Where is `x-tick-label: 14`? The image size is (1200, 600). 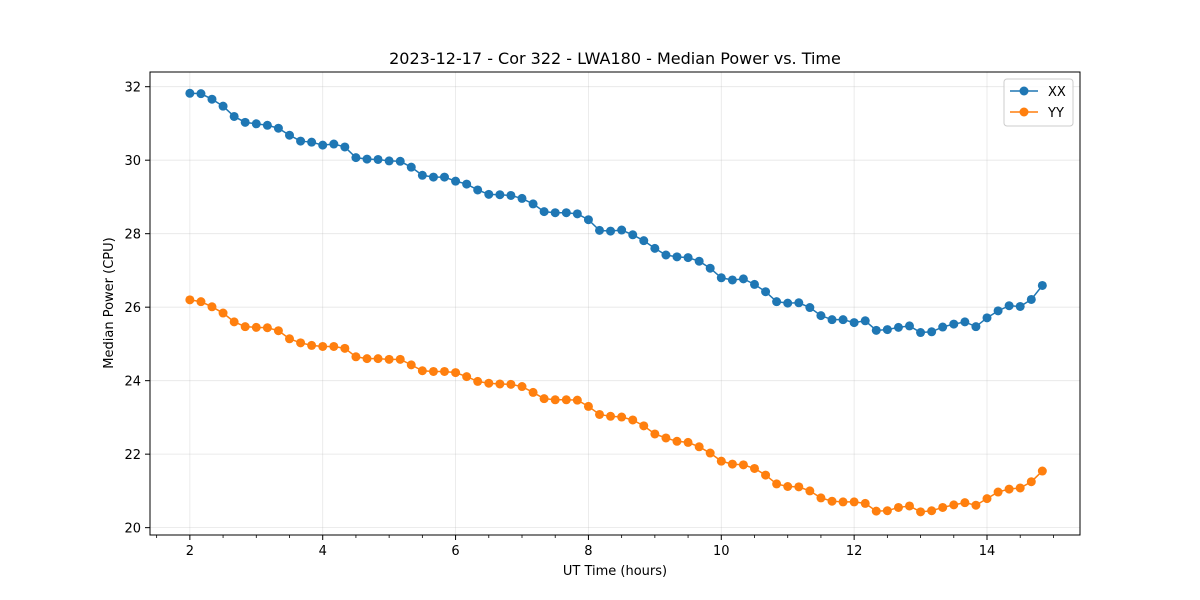
x-tick-label: 14 is located at coordinates (987, 551).